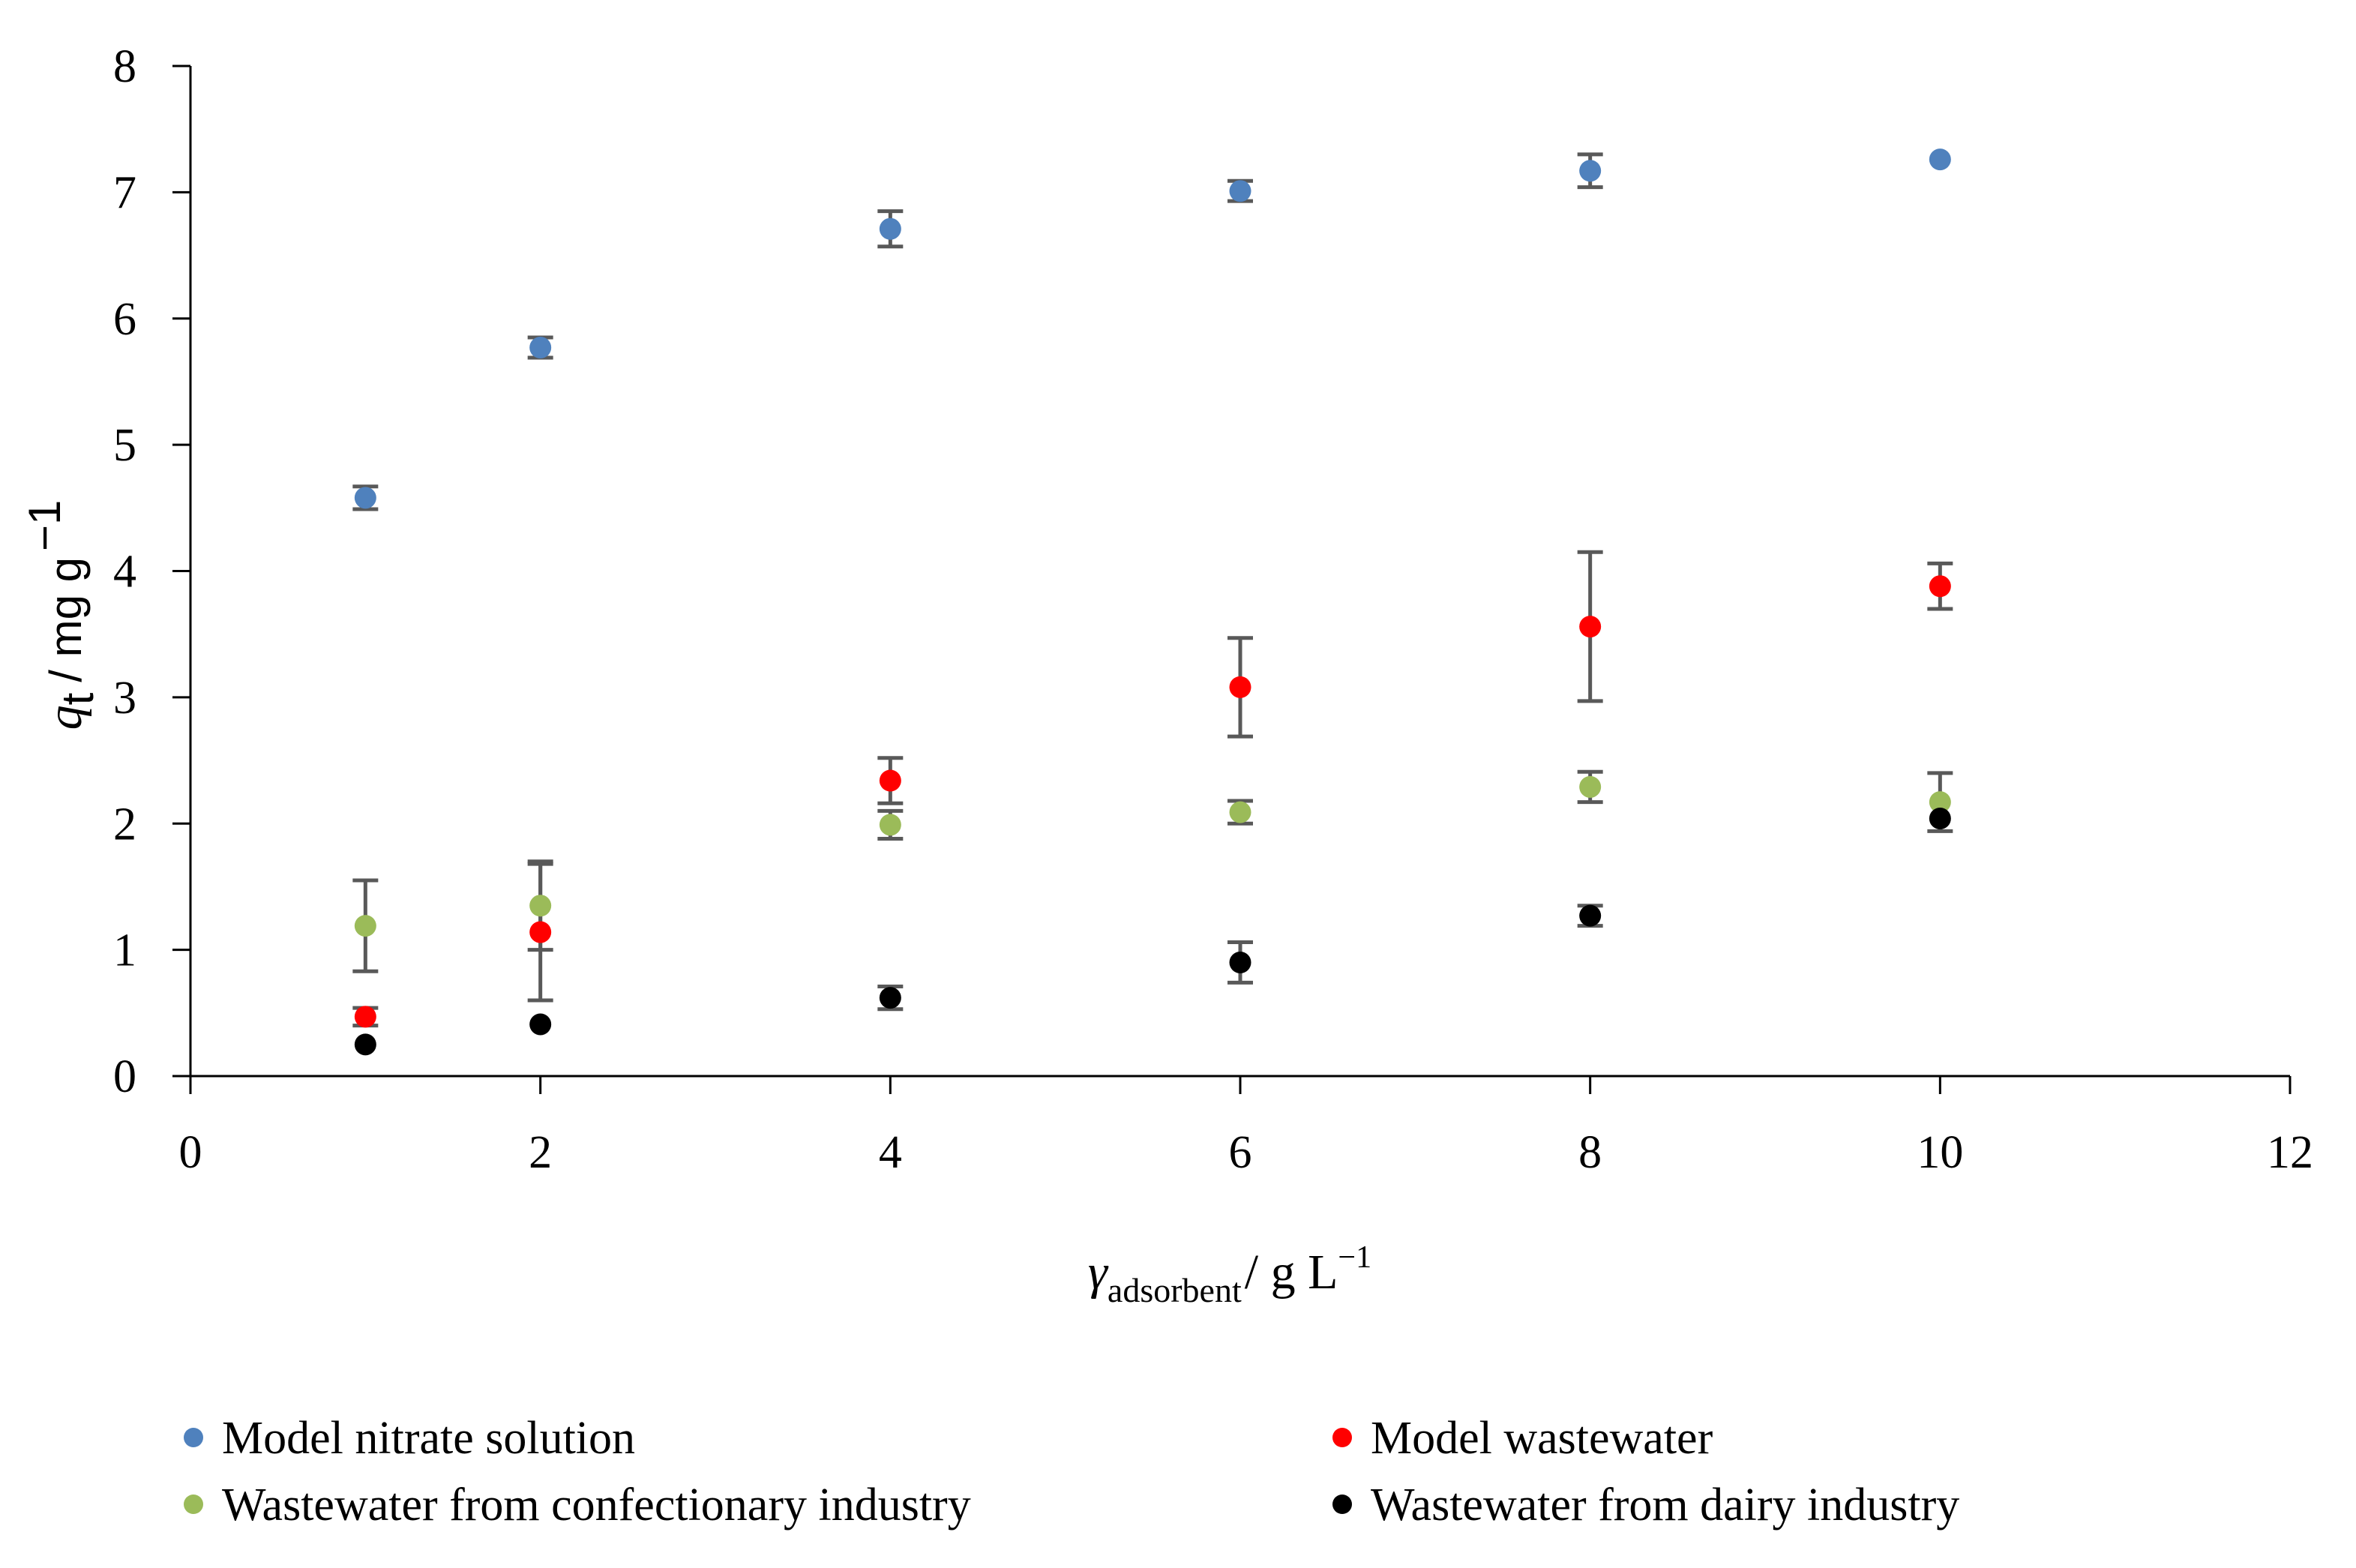 The width and height of the screenshot is (2356, 1568). Describe the element at coordinates (124, 67) in the screenshot. I see `y-tick-label: 8` at that location.